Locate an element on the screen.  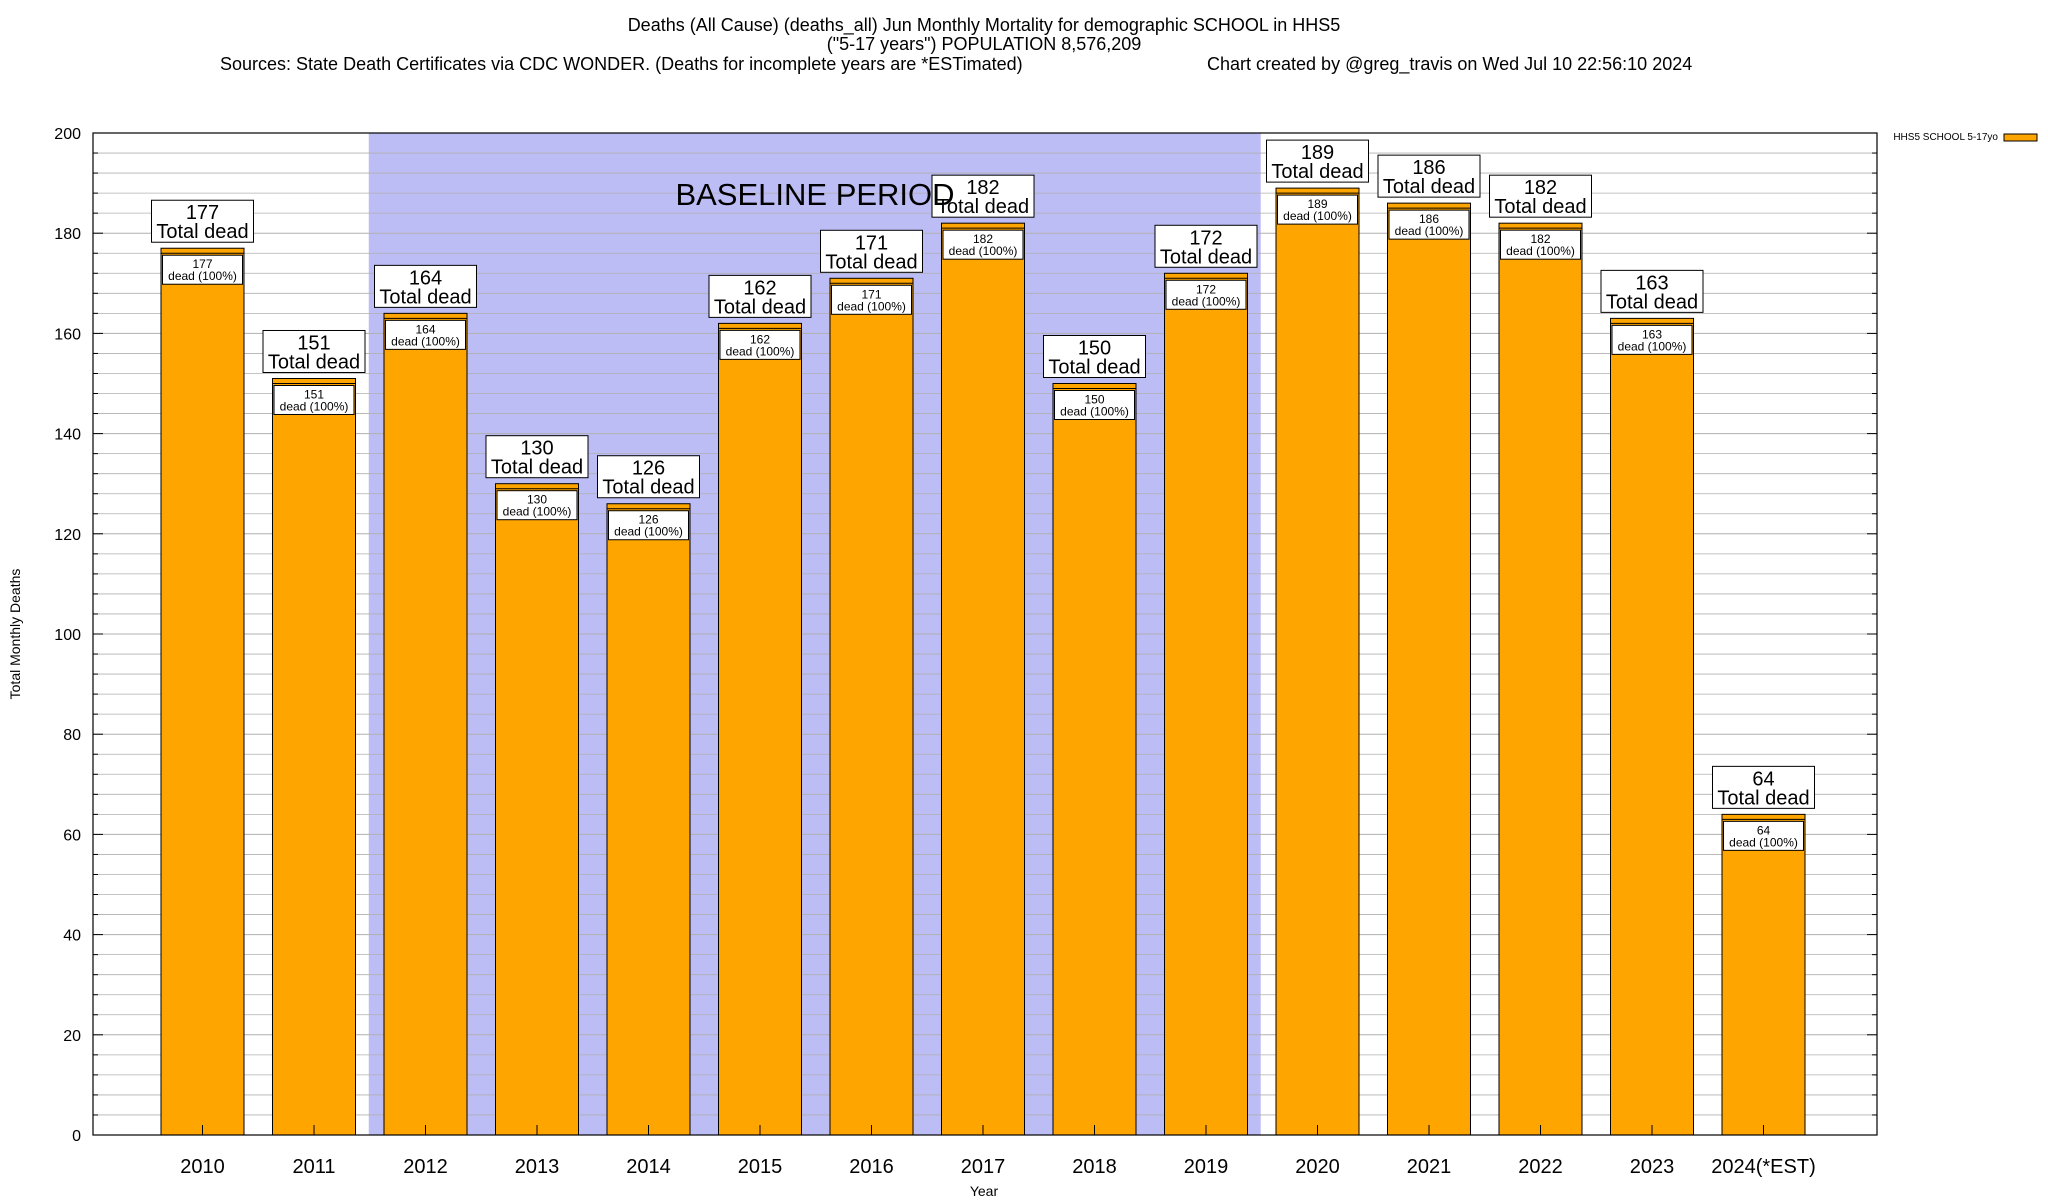
x-axis-label: Year is located at coordinates (984, 1191).